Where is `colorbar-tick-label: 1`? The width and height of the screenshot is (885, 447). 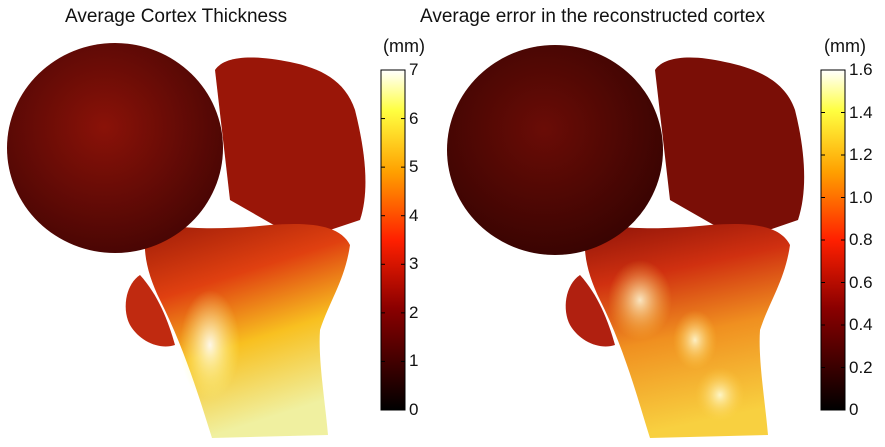
colorbar-tick-label: 1 is located at coordinates (414, 361).